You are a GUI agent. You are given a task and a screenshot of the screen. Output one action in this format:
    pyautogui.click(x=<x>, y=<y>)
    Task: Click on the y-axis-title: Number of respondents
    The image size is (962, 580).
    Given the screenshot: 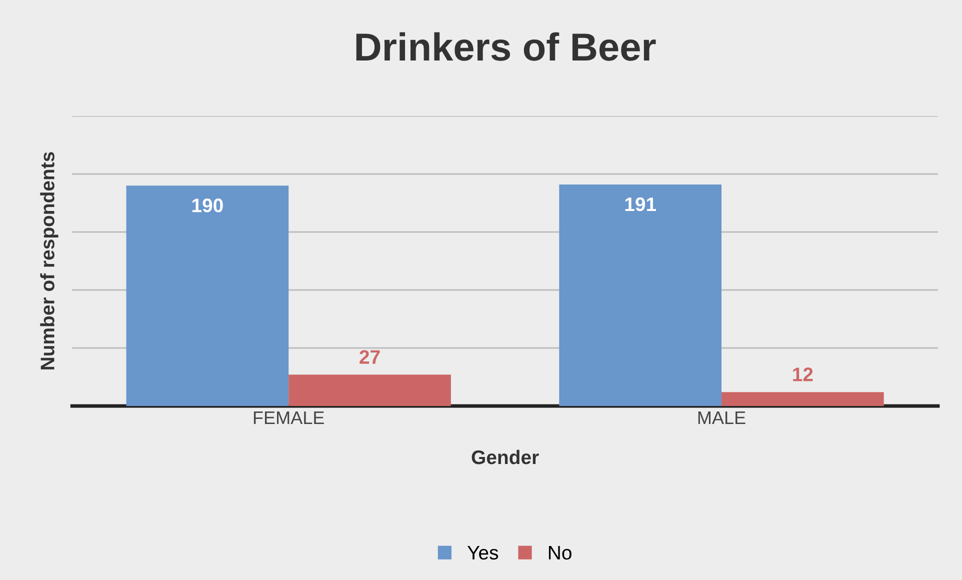 What is the action you would take?
    pyautogui.click(x=49, y=261)
    